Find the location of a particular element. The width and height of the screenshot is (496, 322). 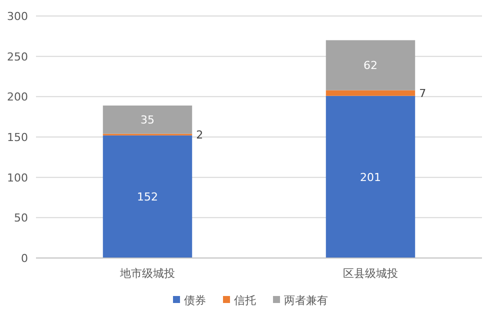

data-label: 62 is located at coordinates (371, 65).